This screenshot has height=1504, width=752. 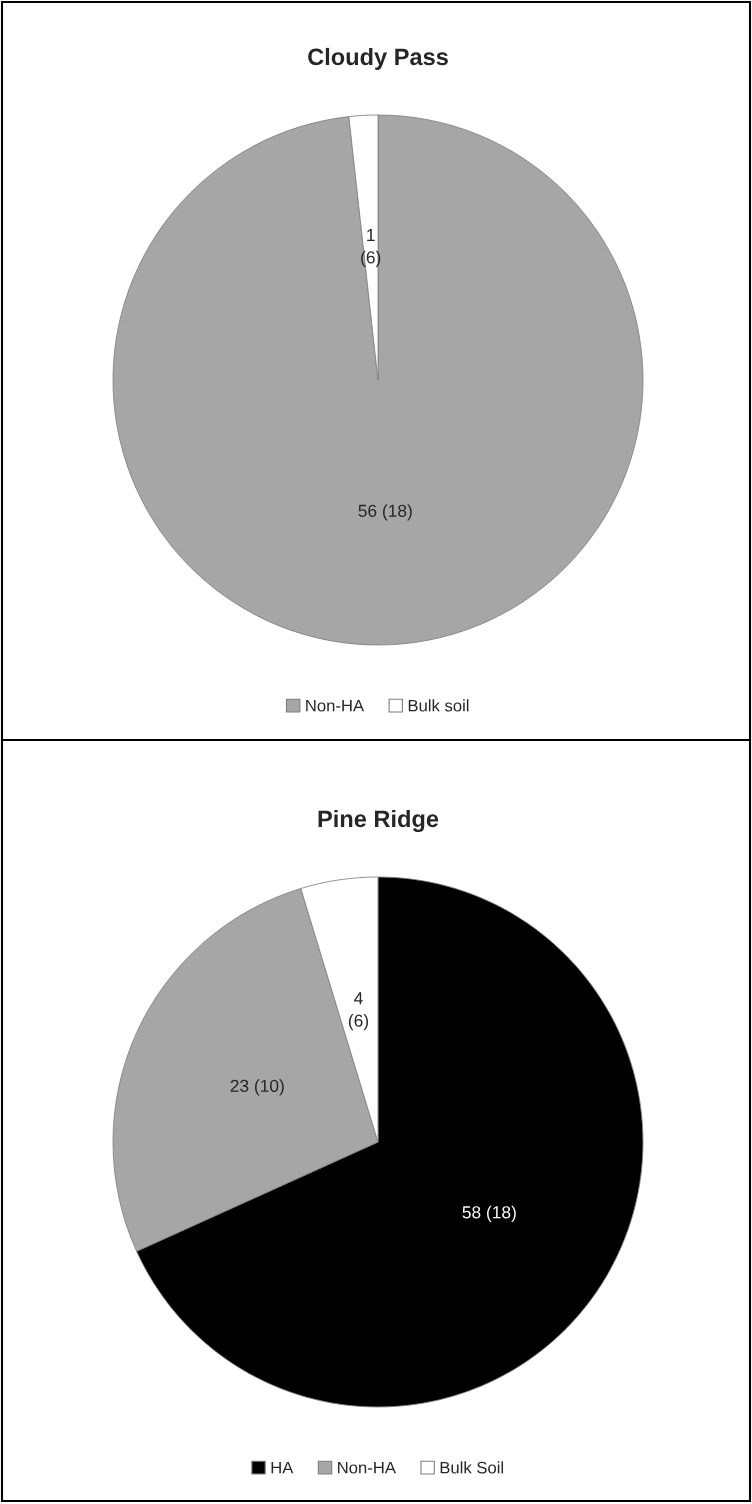 What do you see at coordinates (371, 248) in the screenshot?
I see `data-label: 1 (6)` at bounding box center [371, 248].